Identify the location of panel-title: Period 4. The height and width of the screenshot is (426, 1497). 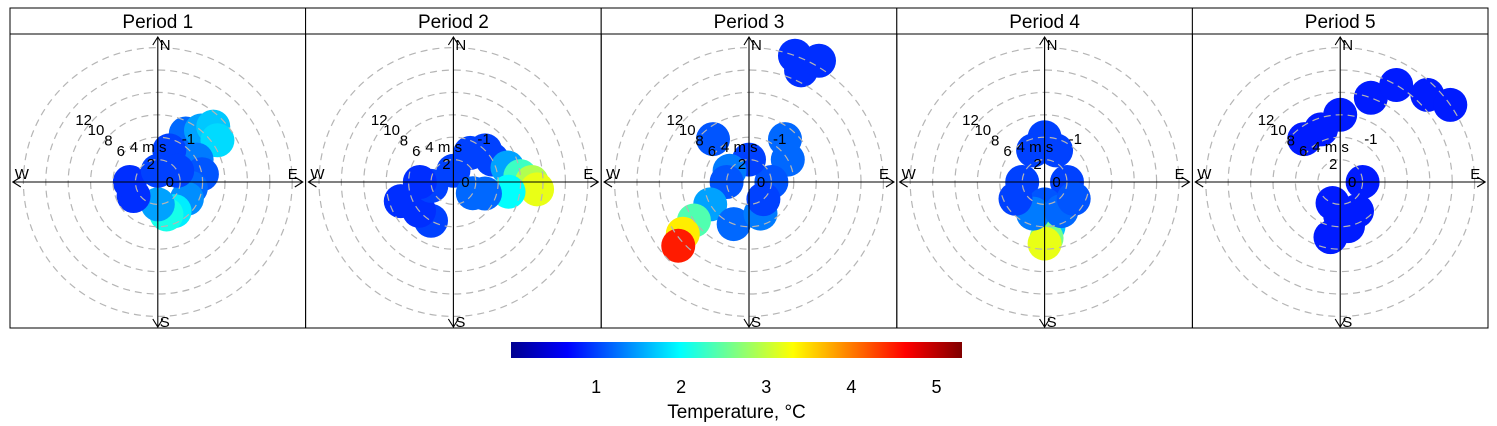
(1044, 22).